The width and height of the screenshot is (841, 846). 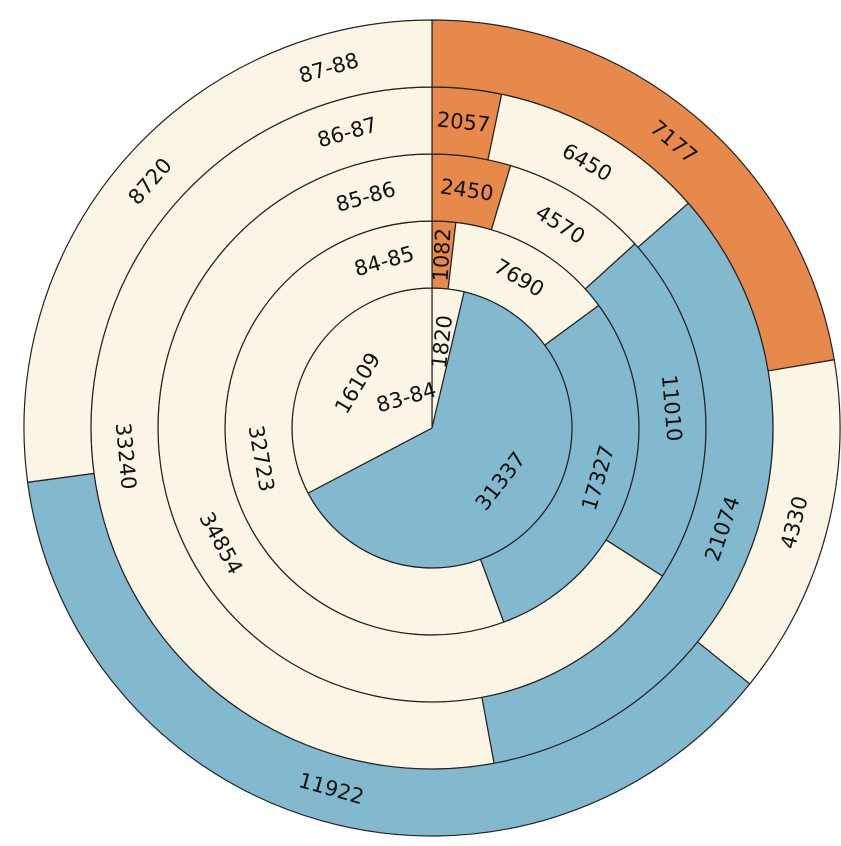 I want to click on slice-label: 83-84, so click(x=406, y=397).